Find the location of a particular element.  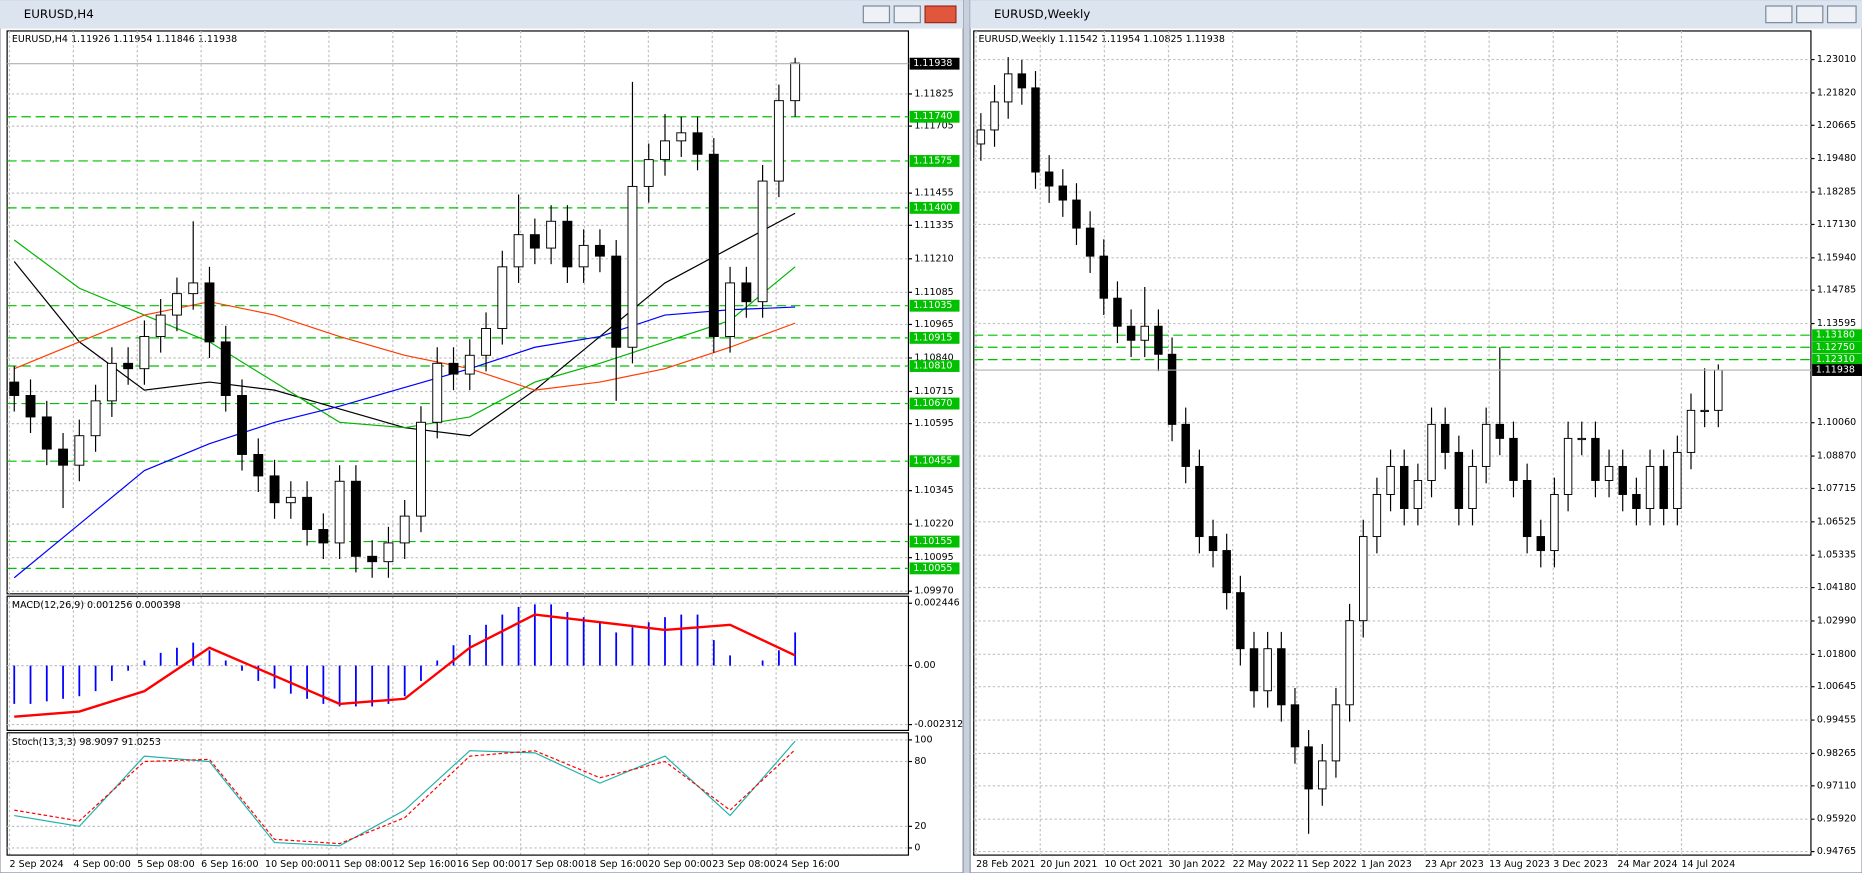

indicator-label: MACD(12,26,9) 0.001256 0.000398 is located at coordinates (96, 605).